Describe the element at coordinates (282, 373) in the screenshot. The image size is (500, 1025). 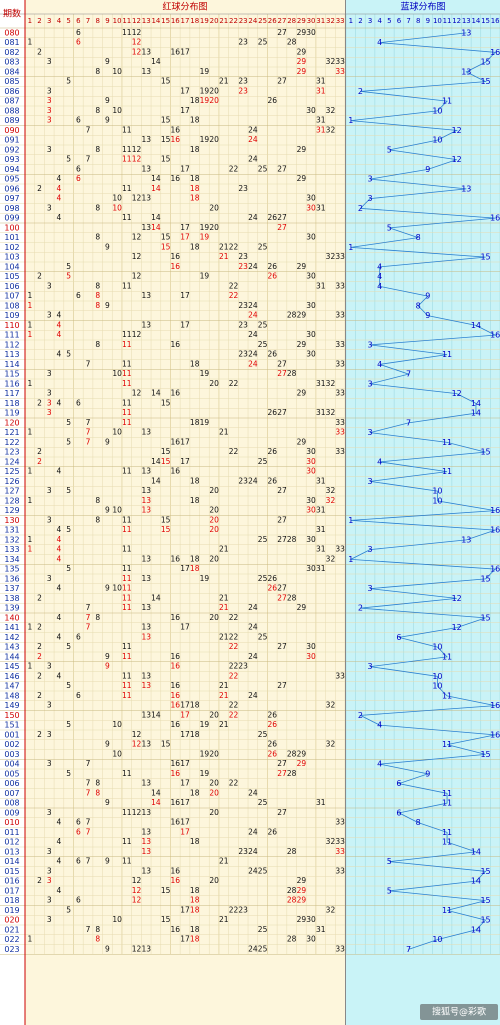
I see `red-number: 27` at that location.